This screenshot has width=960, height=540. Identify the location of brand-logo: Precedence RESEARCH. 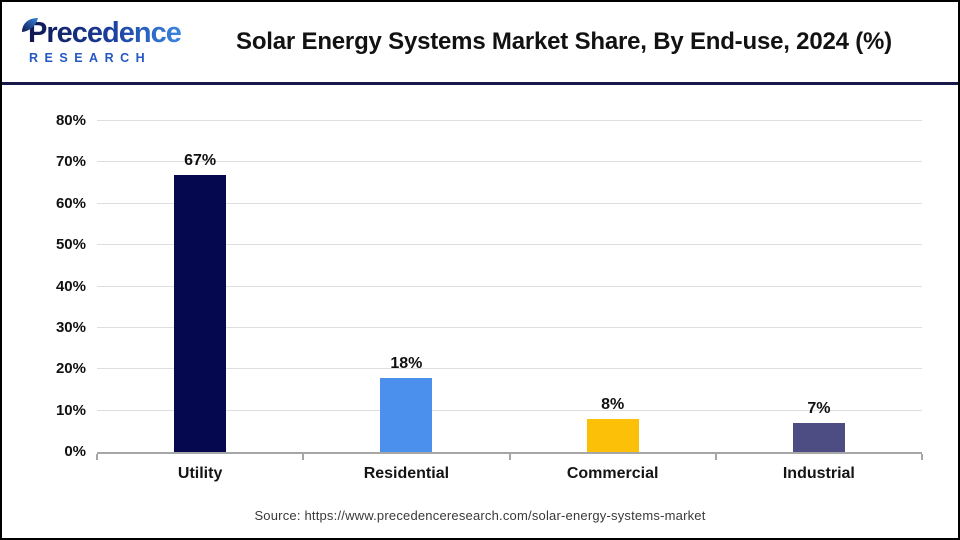
(119, 41).